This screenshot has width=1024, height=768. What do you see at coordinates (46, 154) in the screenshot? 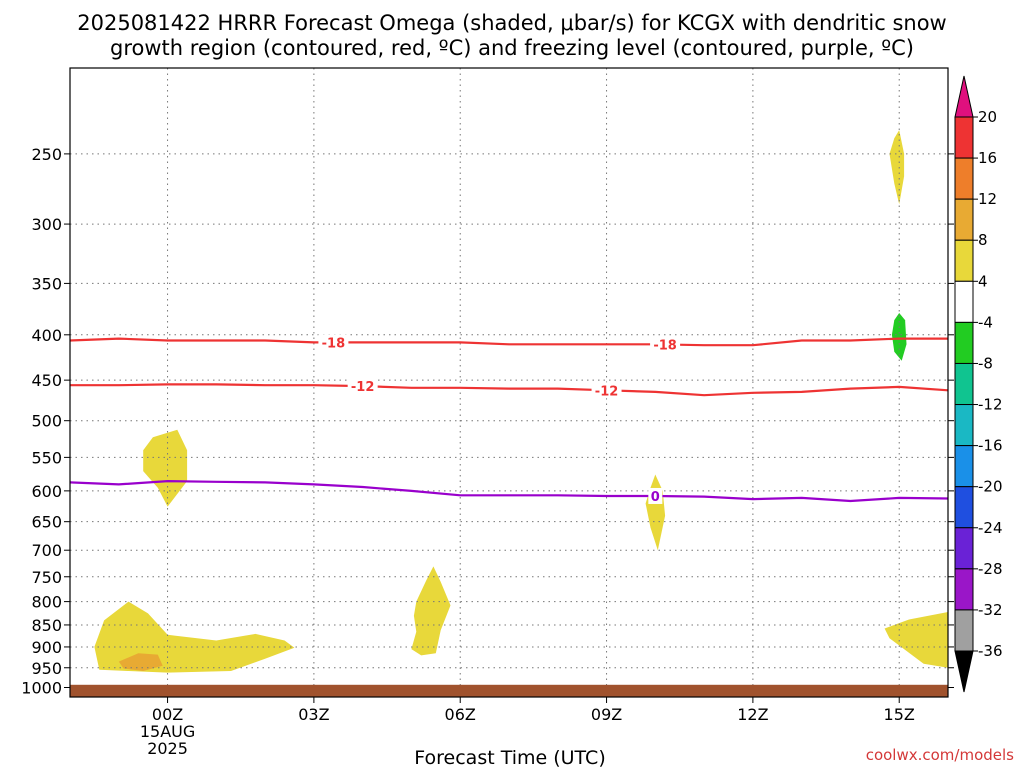
I see `y-tick-label: 250` at bounding box center [46, 154].